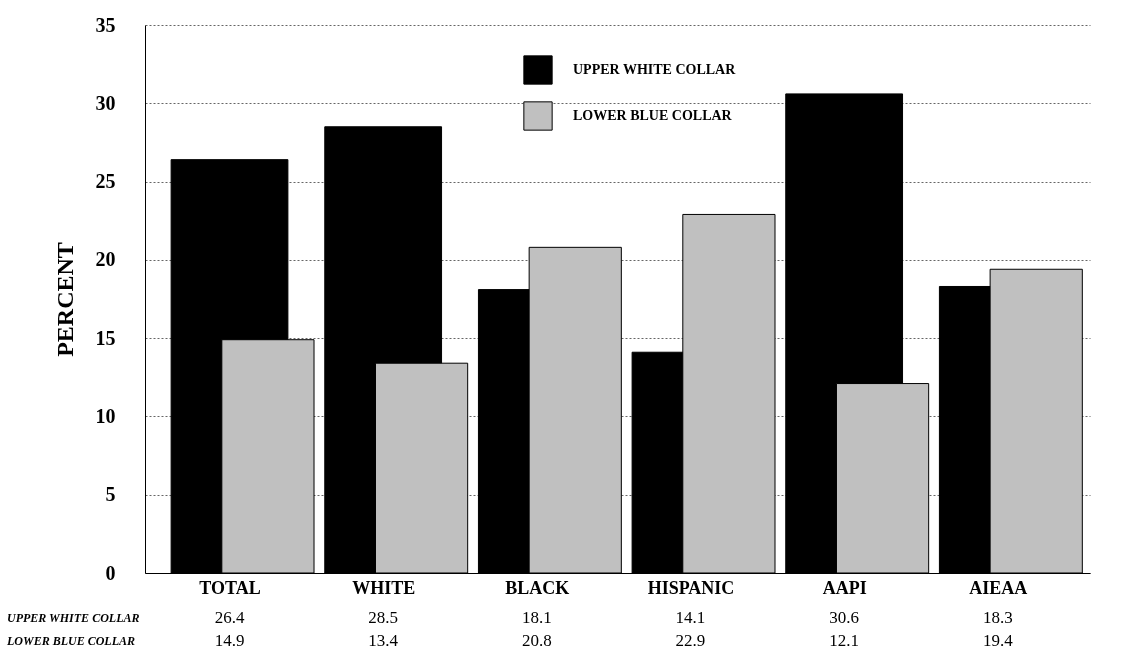  What do you see at coordinates (105, 259) in the screenshot?
I see `y-tick-label: 20` at bounding box center [105, 259].